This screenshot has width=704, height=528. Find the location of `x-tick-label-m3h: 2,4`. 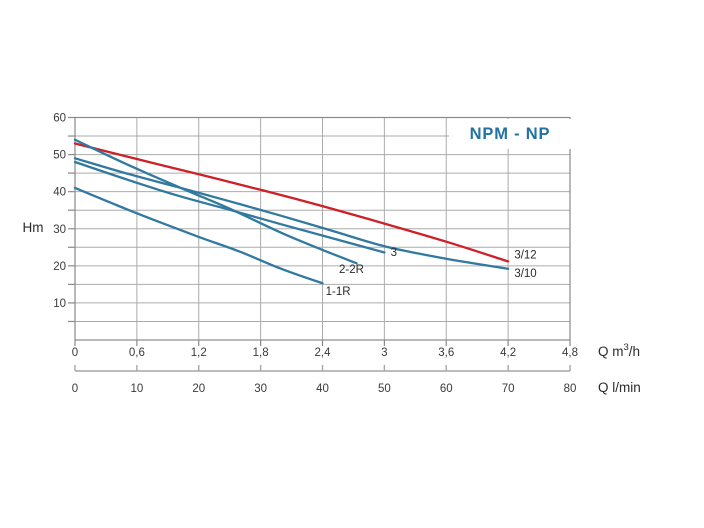

x-tick-label-m3h: 2,4 is located at coordinates (323, 353).